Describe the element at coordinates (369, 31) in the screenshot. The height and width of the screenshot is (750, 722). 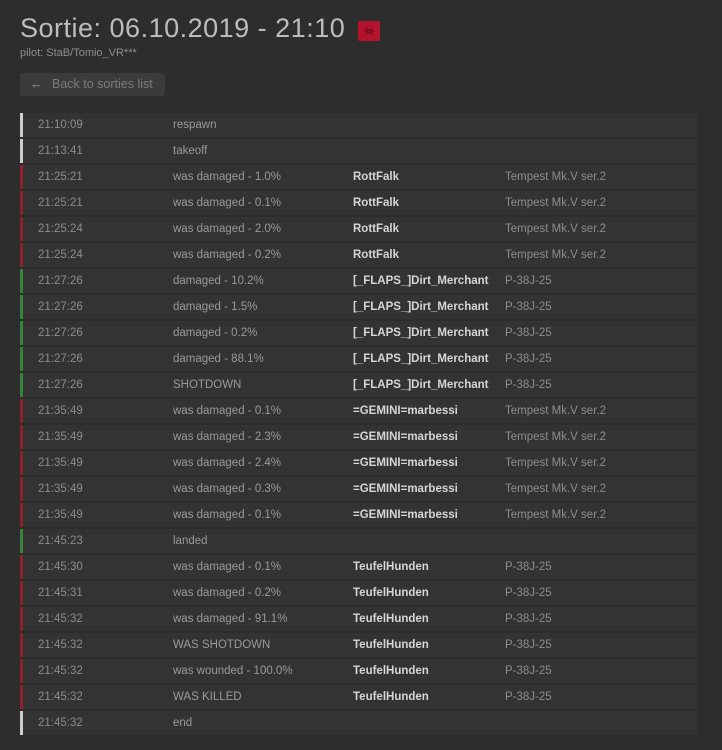
I see `skull-crossbones-icon: ☠` at that location.